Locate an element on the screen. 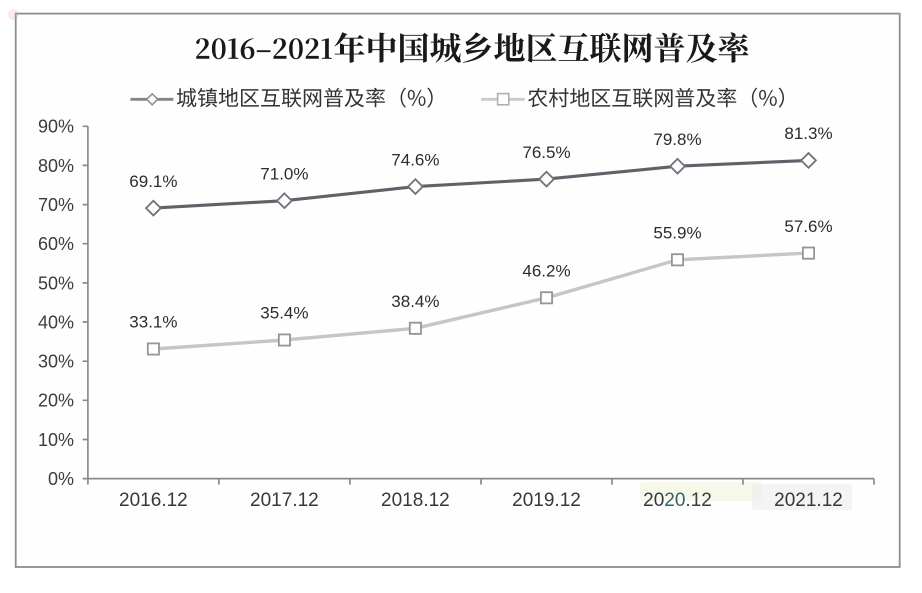 The height and width of the screenshot is (593, 922). svg-text: 46.2% is located at coordinates (546, 271).